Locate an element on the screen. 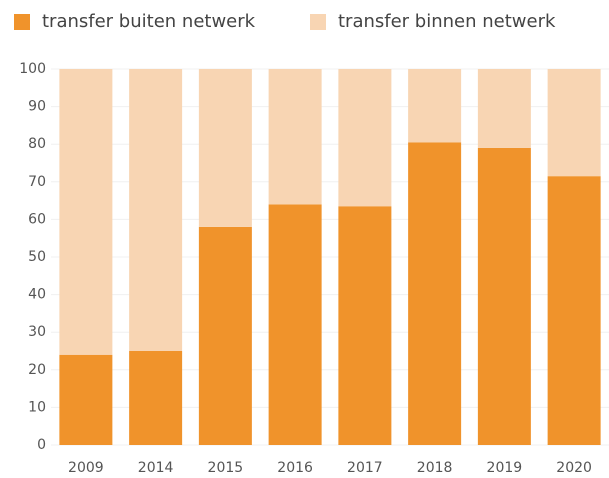 The width and height of the screenshot is (609, 478). y-tick-label: 40 is located at coordinates (37, 295).